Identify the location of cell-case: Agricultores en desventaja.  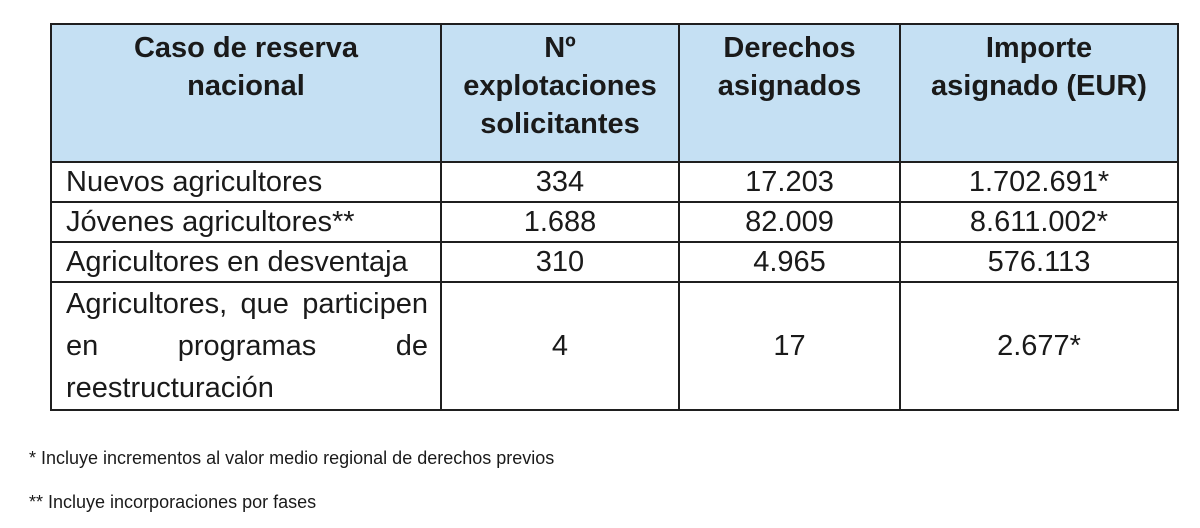
(246, 262).